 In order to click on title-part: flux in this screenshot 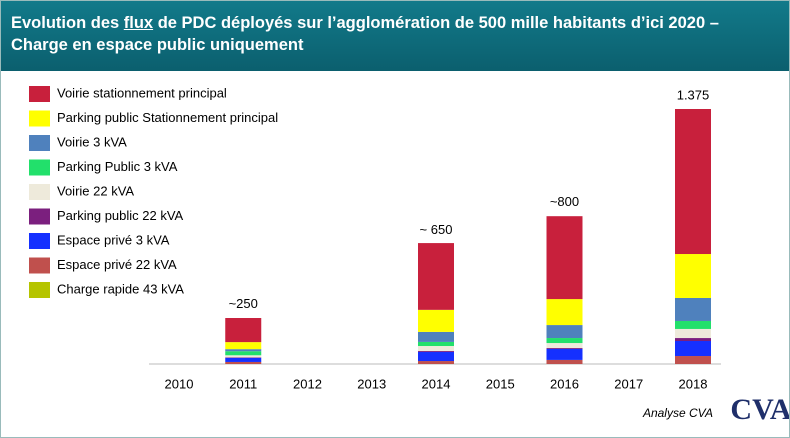, I will do `click(138, 23)`.